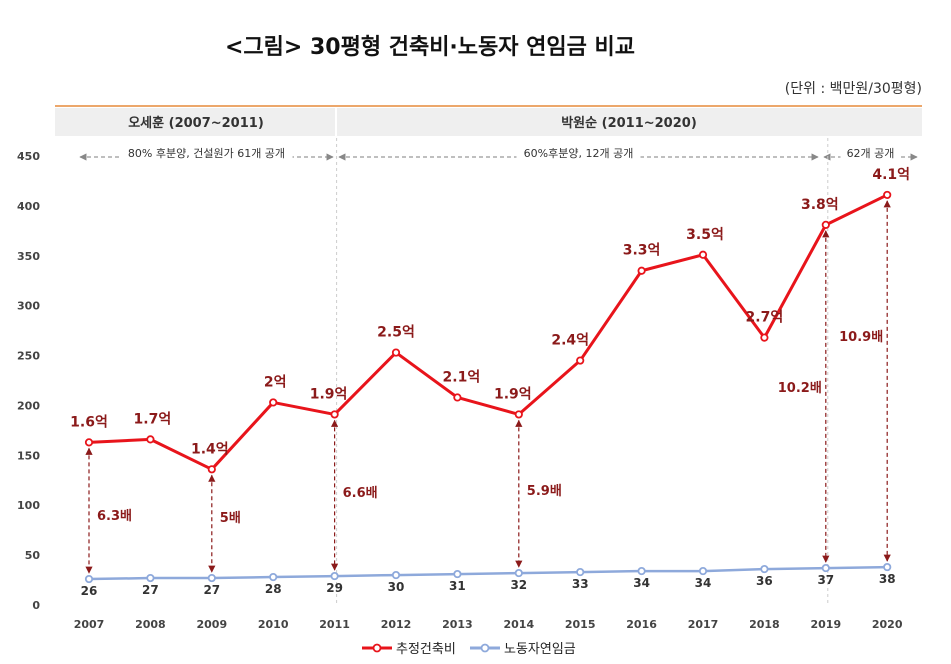 The width and height of the screenshot is (951, 664). What do you see at coordinates (334, 624) in the screenshot?
I see `x-tick-label: 2011` at bounding box center [334, 624].